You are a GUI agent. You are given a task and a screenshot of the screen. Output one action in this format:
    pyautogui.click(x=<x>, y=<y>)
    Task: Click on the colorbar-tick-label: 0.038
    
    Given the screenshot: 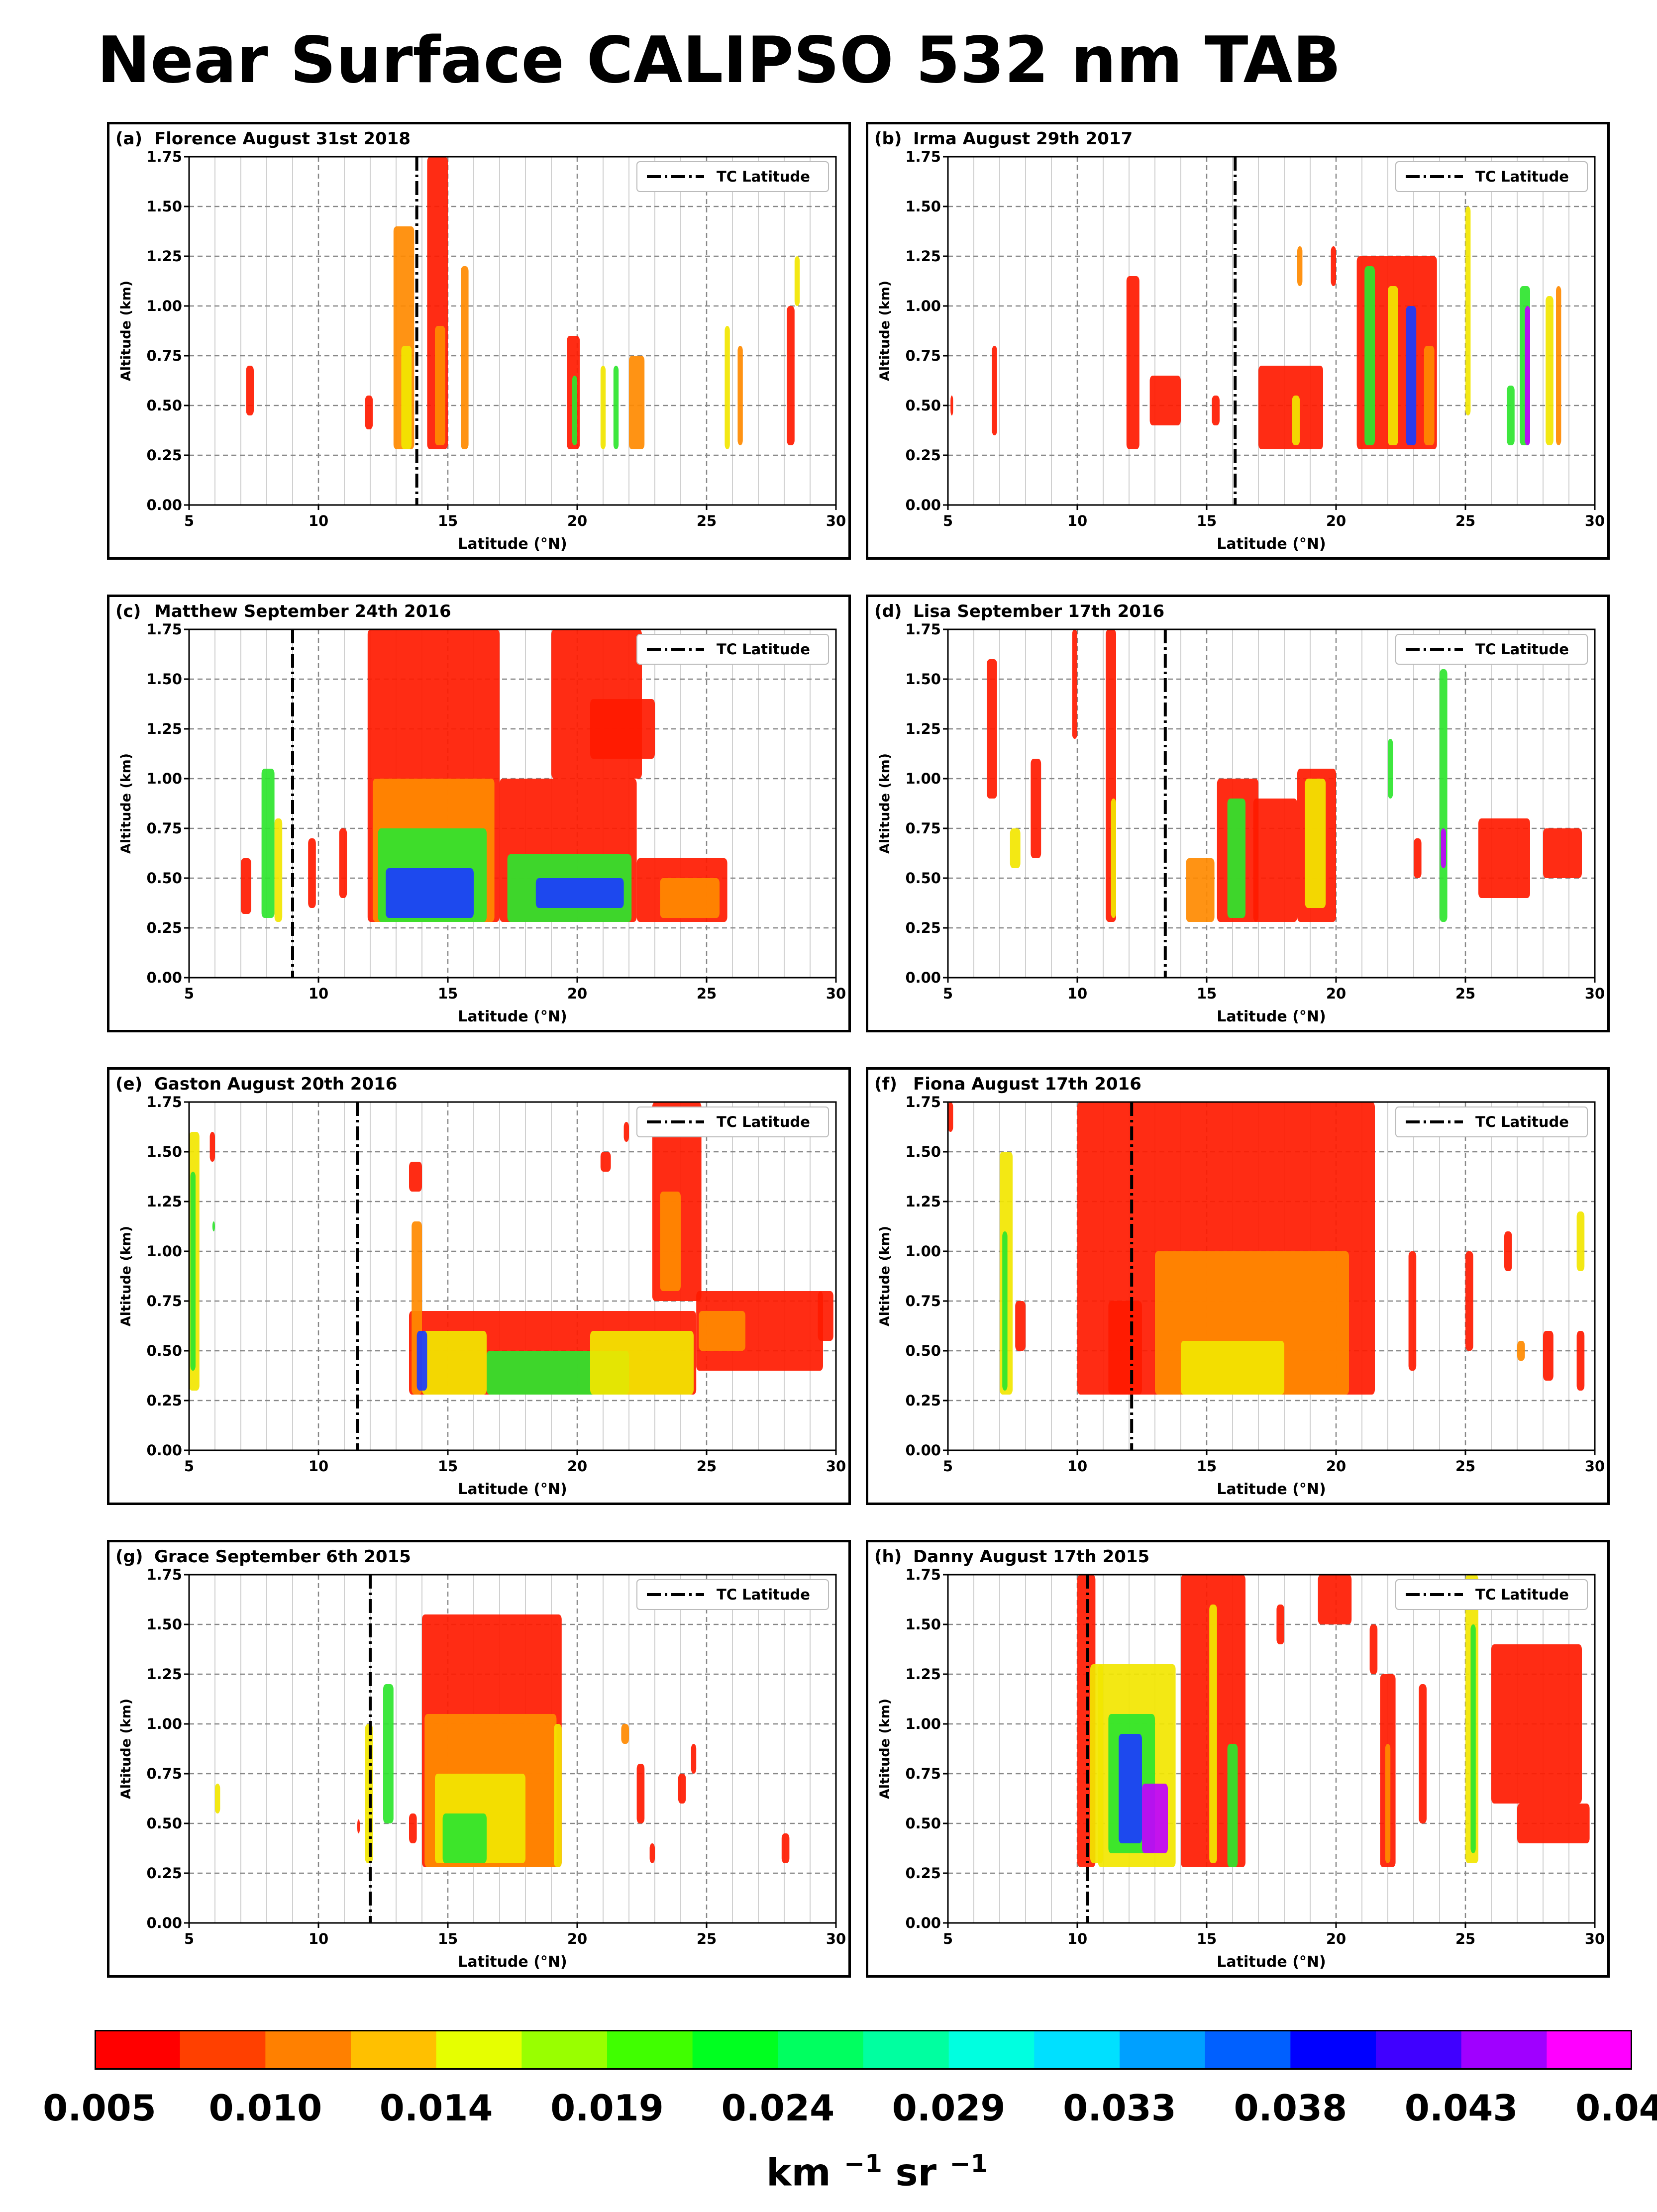 What is the action you would take?
    pyautogui.click(x=1290, y=2108)
    